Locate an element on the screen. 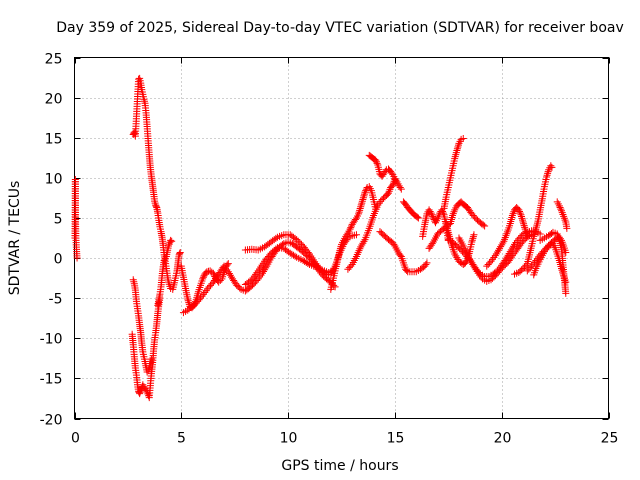 The image size is (640, 480). x-tick-label: 0 is located at coordinates (75, 439).